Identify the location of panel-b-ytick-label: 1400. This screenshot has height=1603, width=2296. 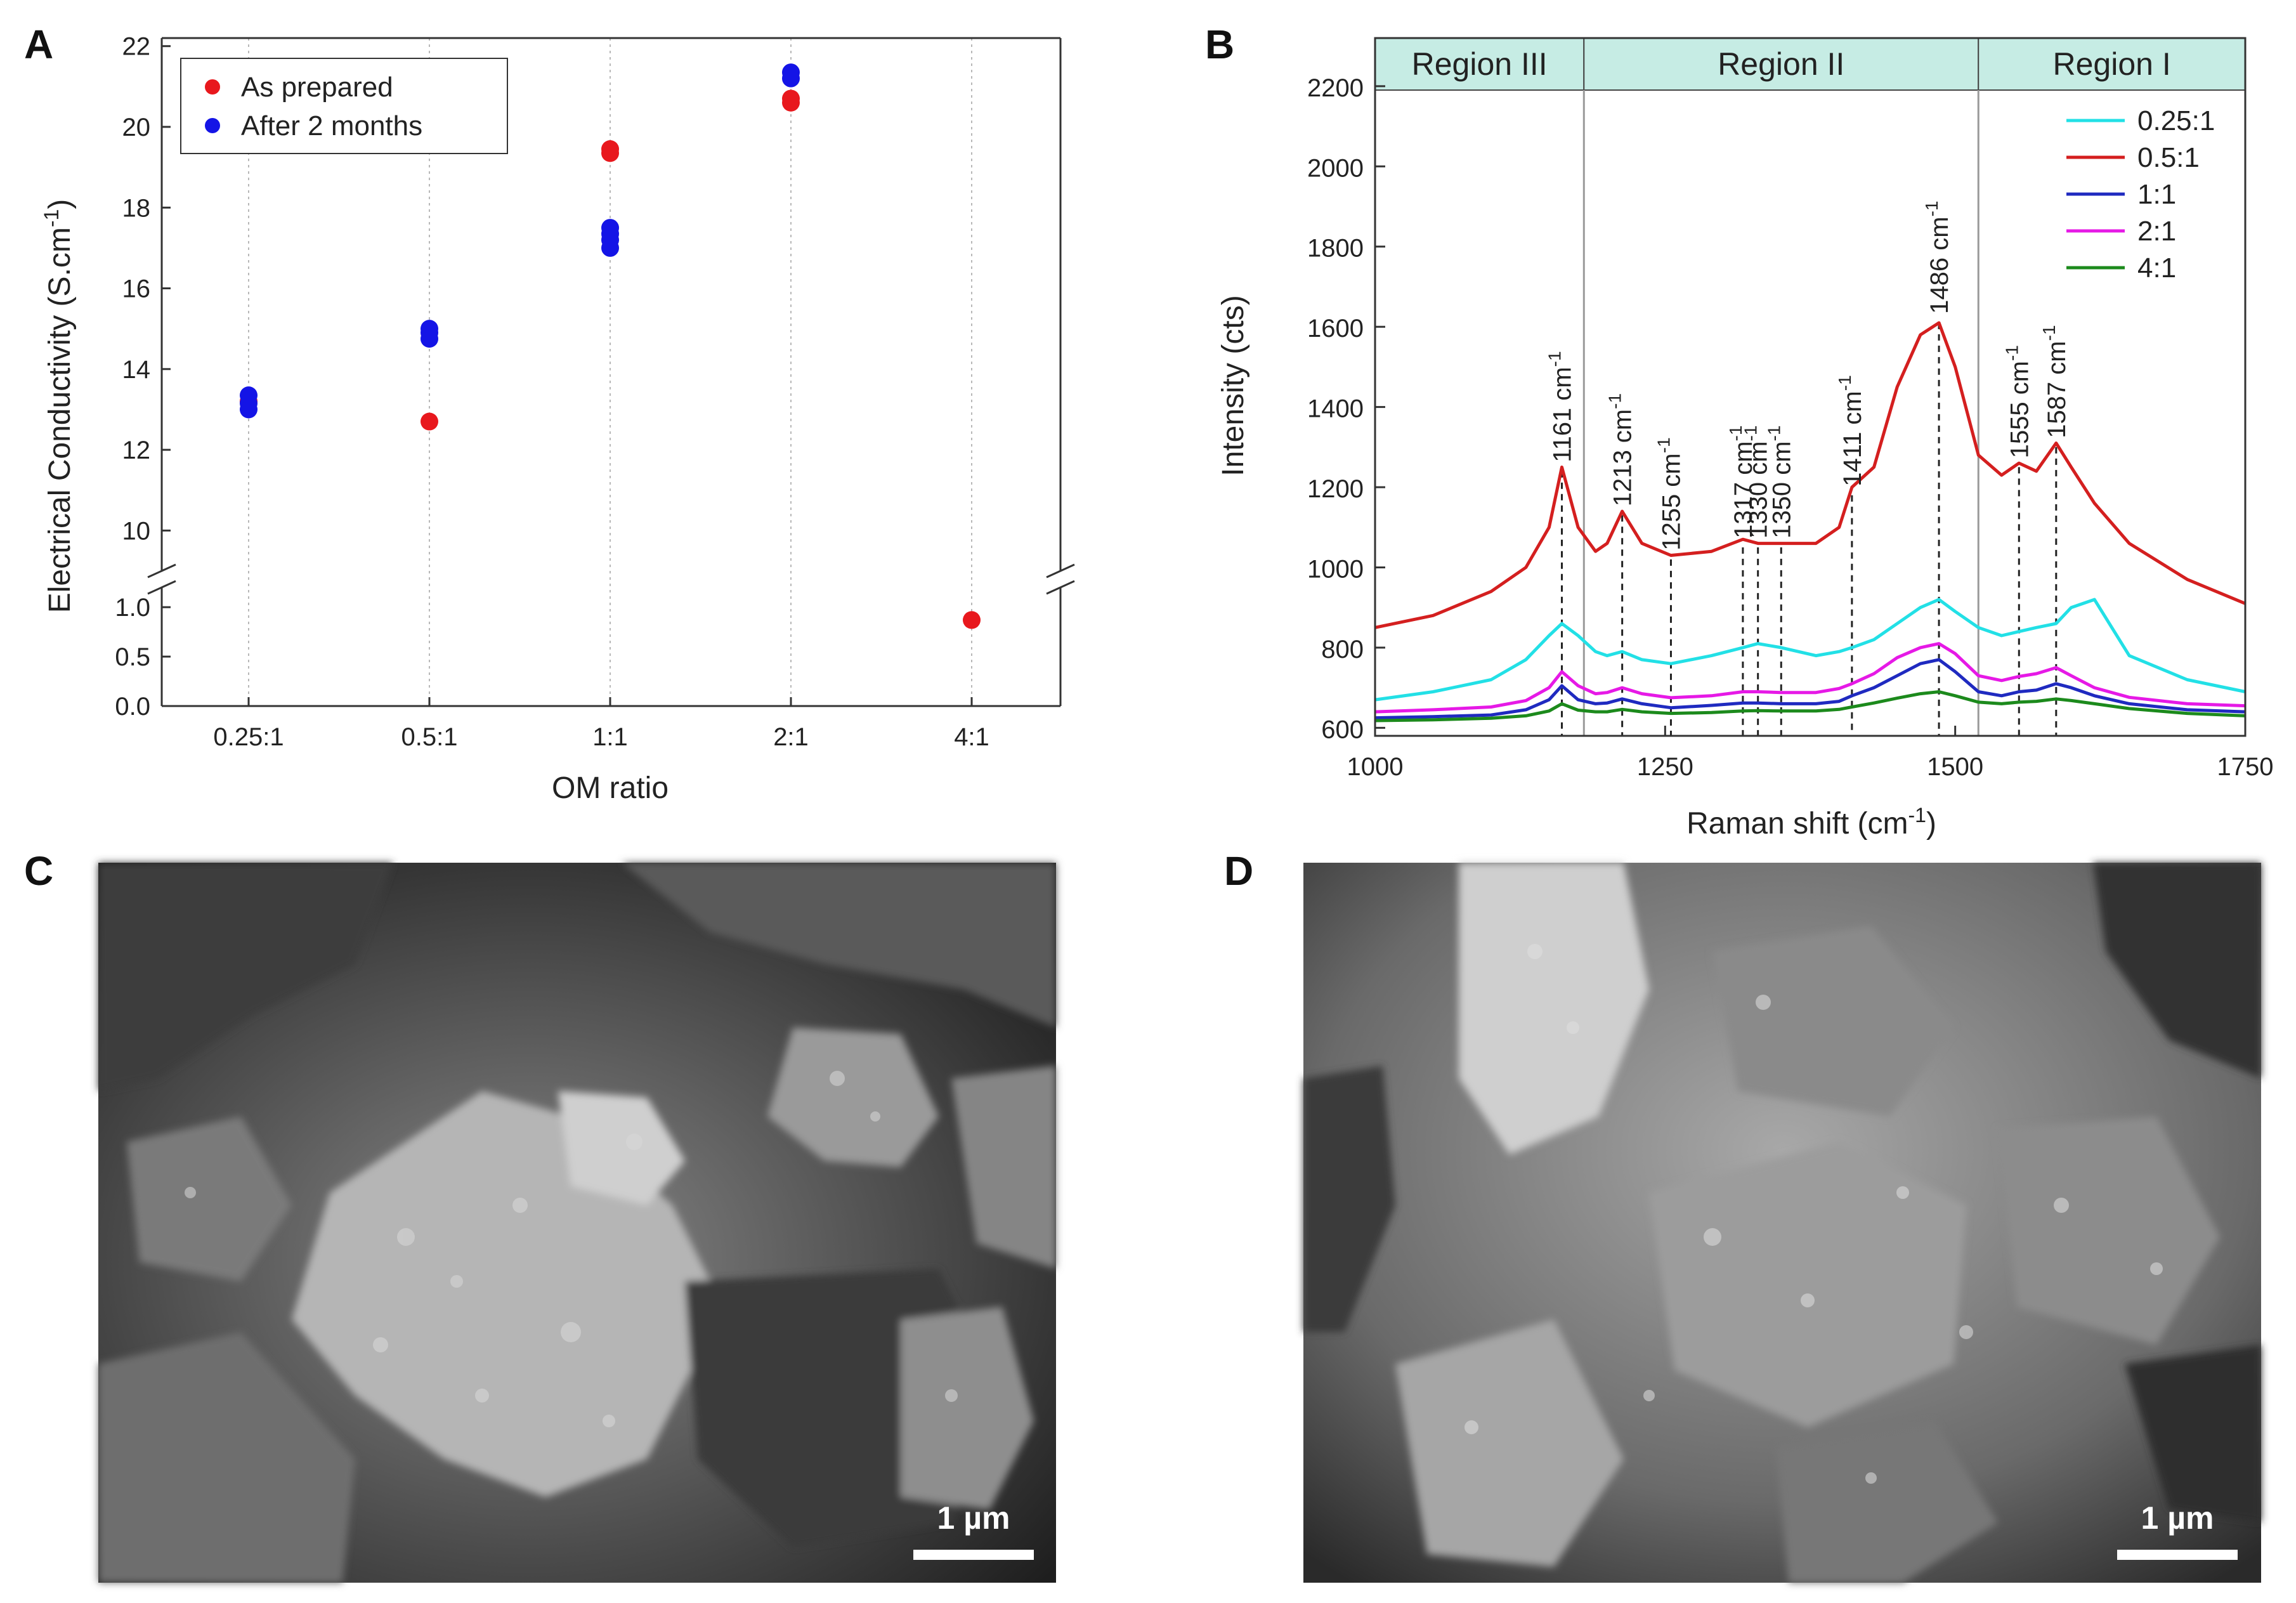
(1335, 409).